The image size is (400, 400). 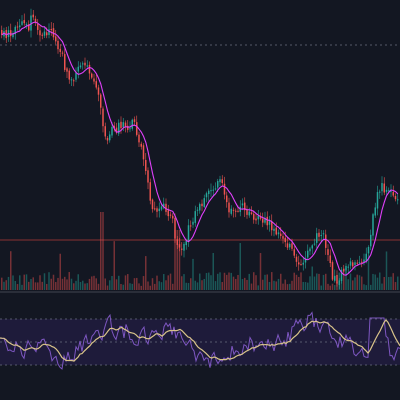 What do you see at coordinates (200, 292) in the screenshot?
I see `pane-separator` at bounding box center [200, 292].